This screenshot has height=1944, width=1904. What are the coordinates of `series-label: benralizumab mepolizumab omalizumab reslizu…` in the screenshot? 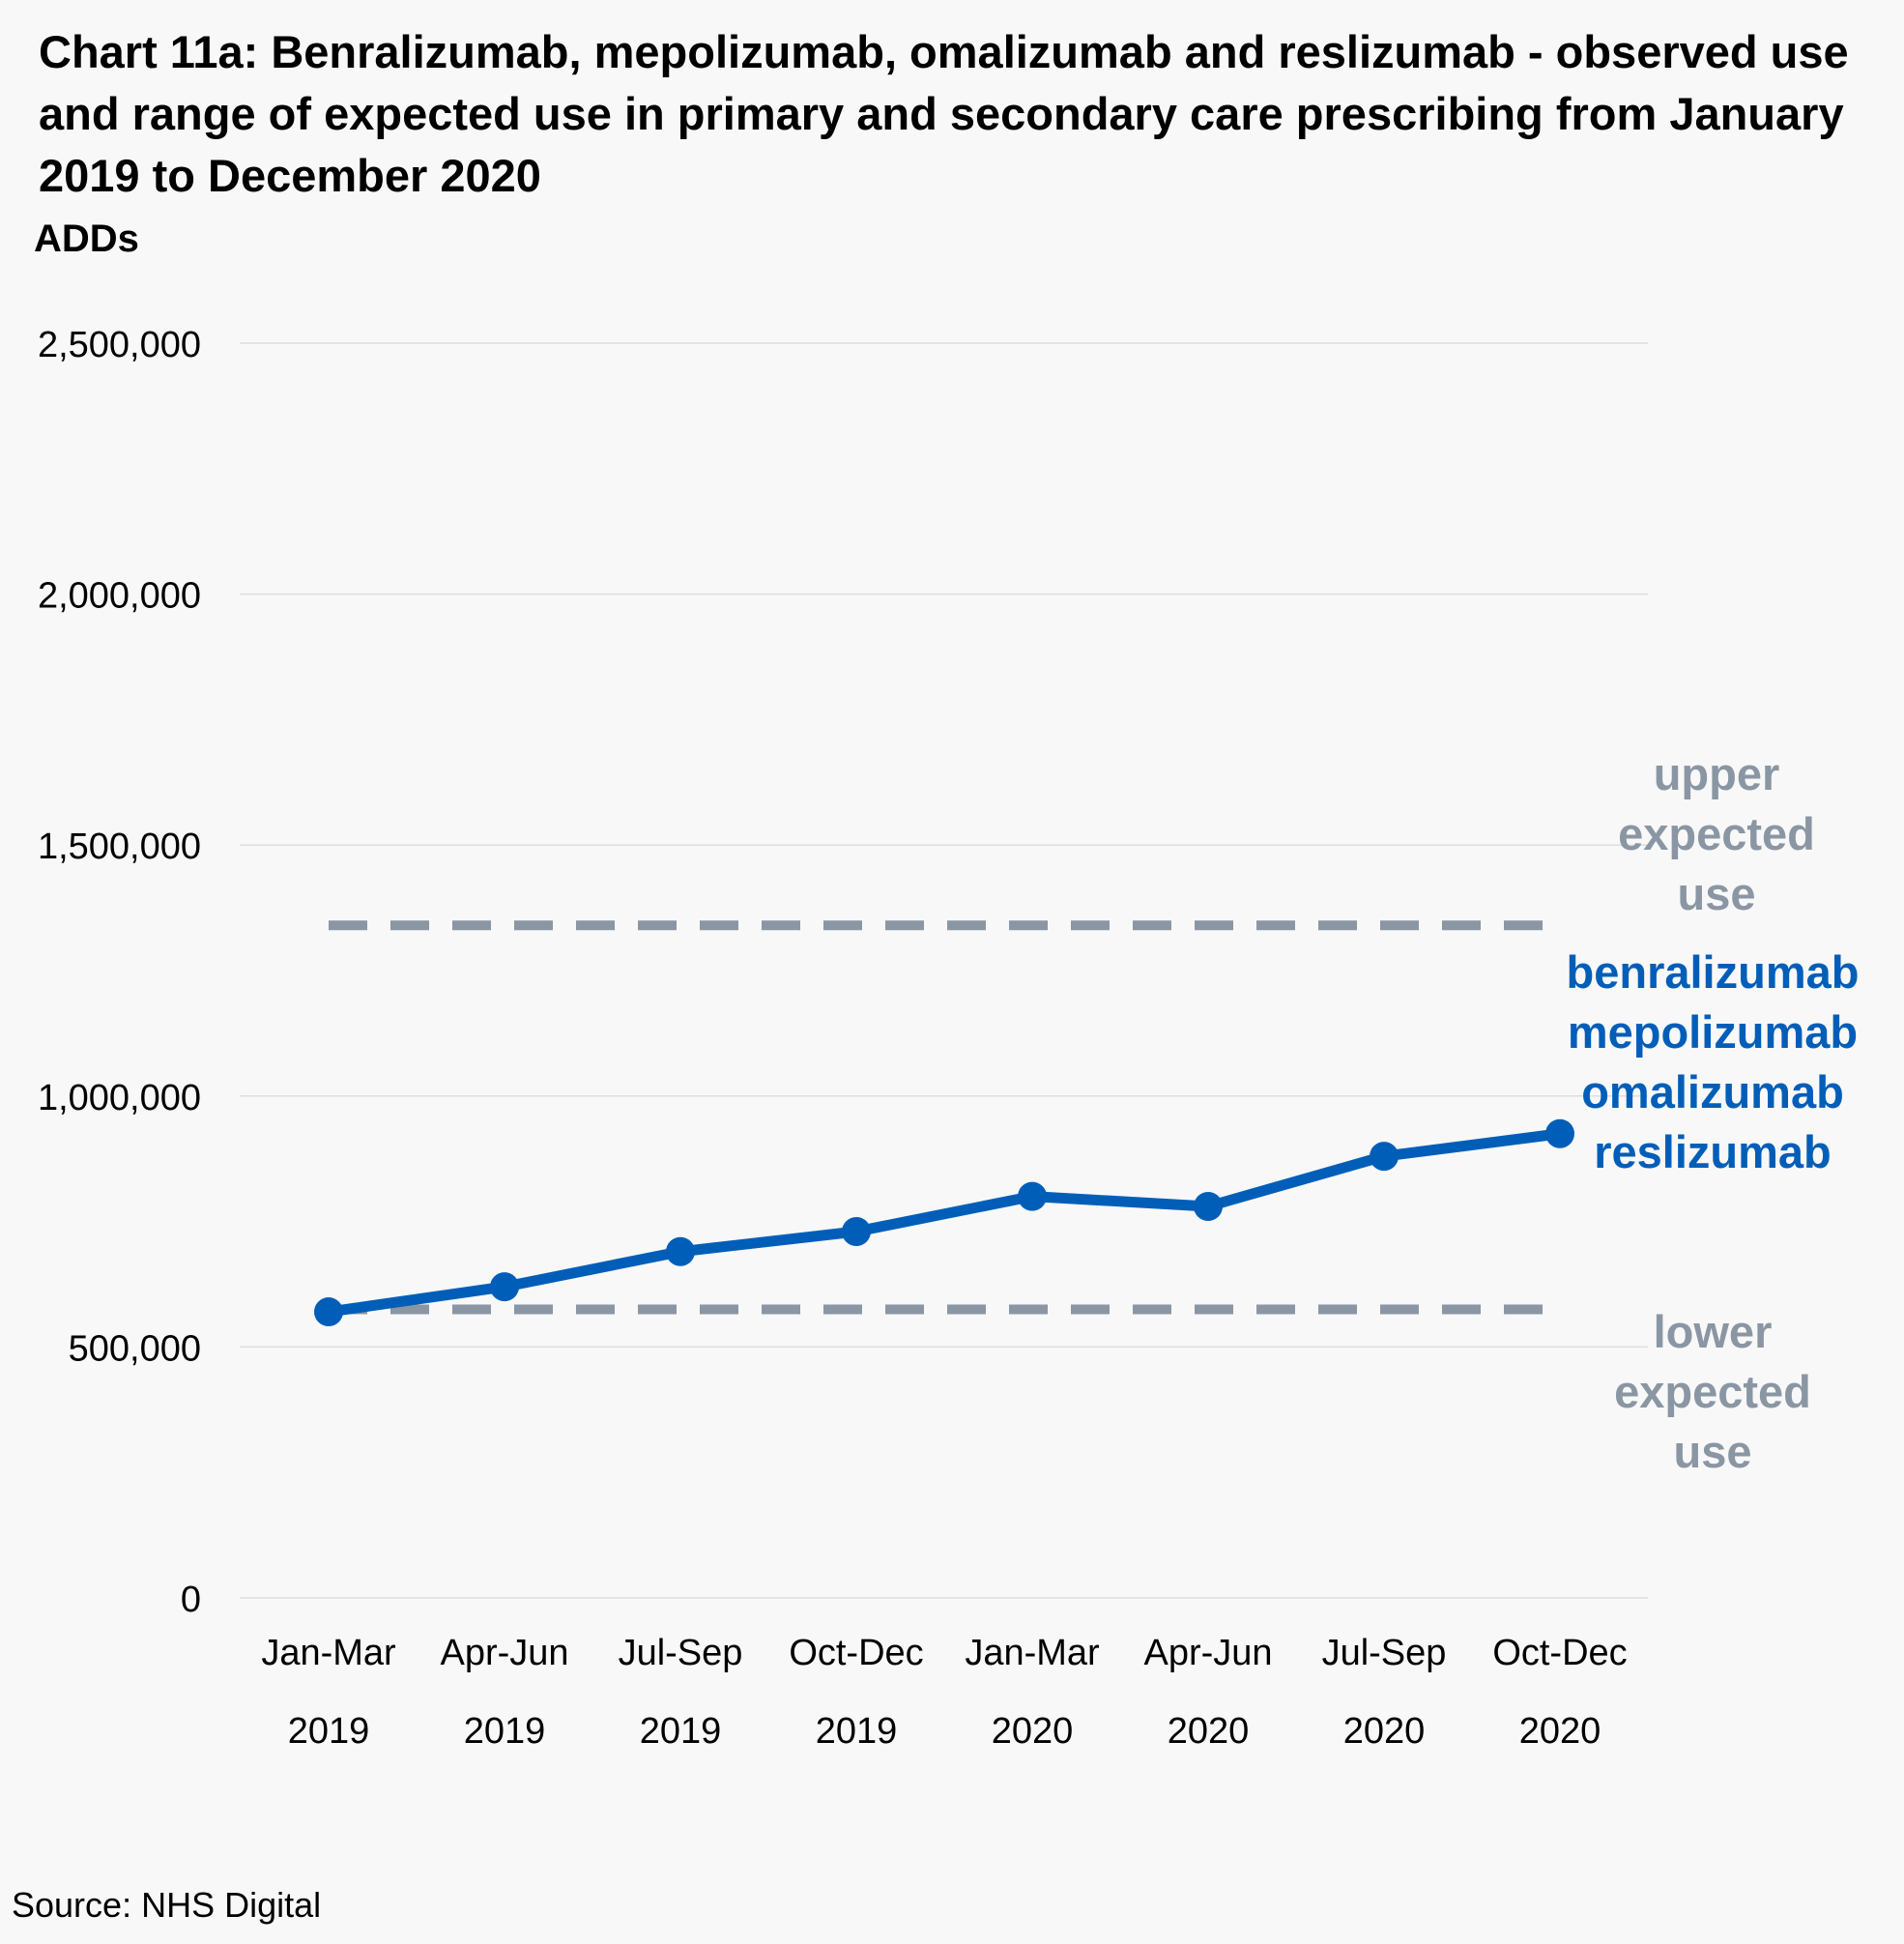 It's located at (1714, 1061).